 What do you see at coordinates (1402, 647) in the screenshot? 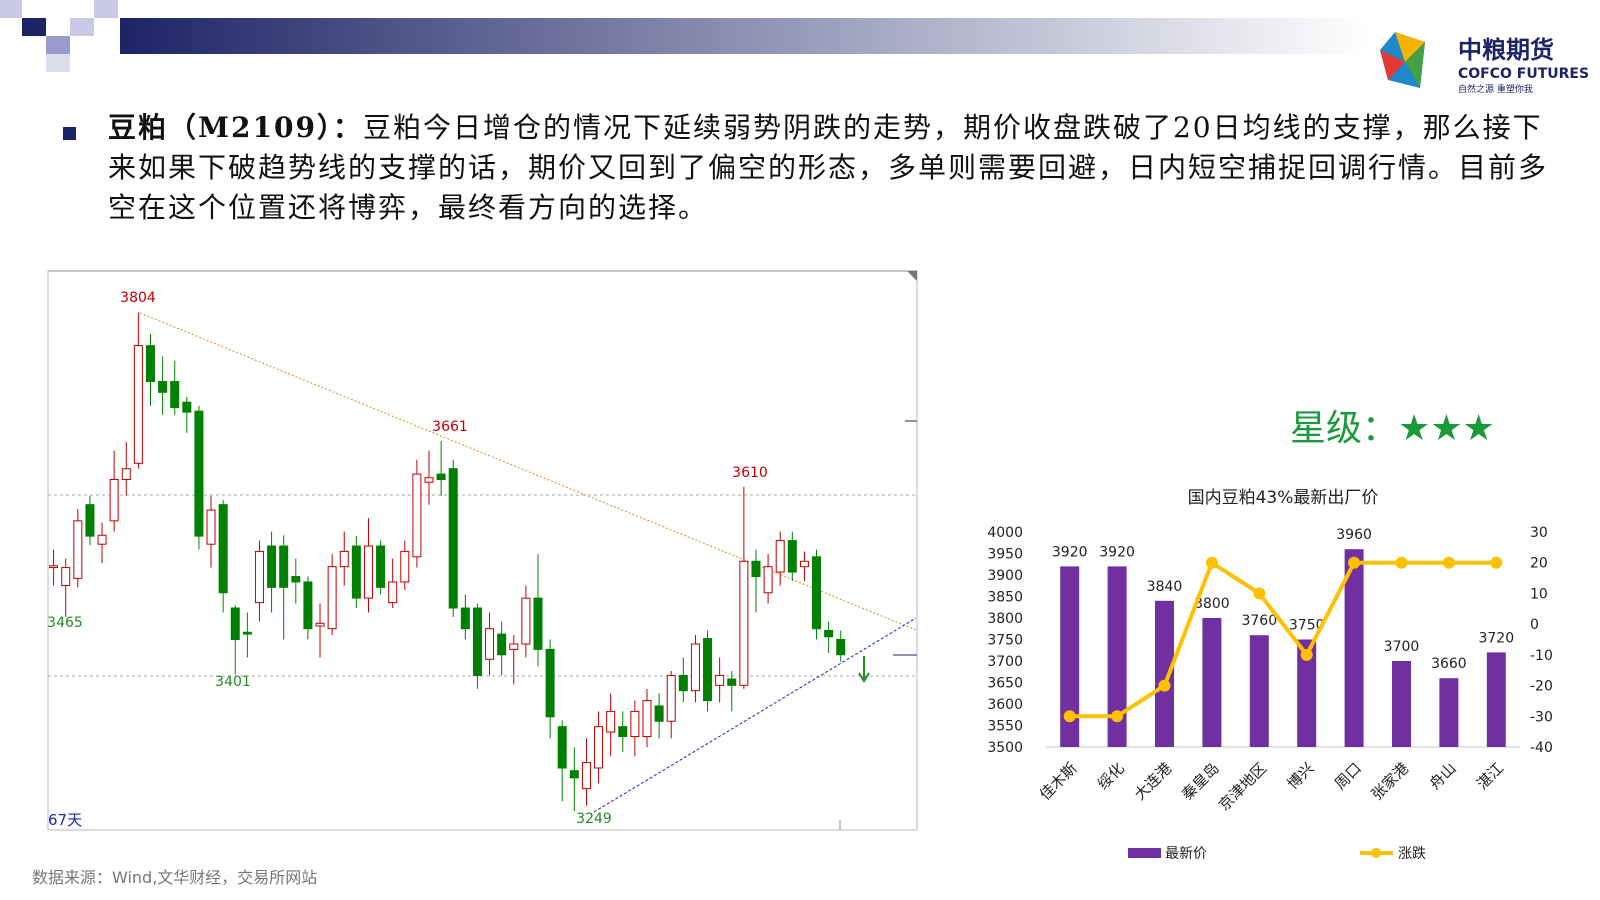
I see `bar-value-label: 3700` at bounding box center [1402, 647].